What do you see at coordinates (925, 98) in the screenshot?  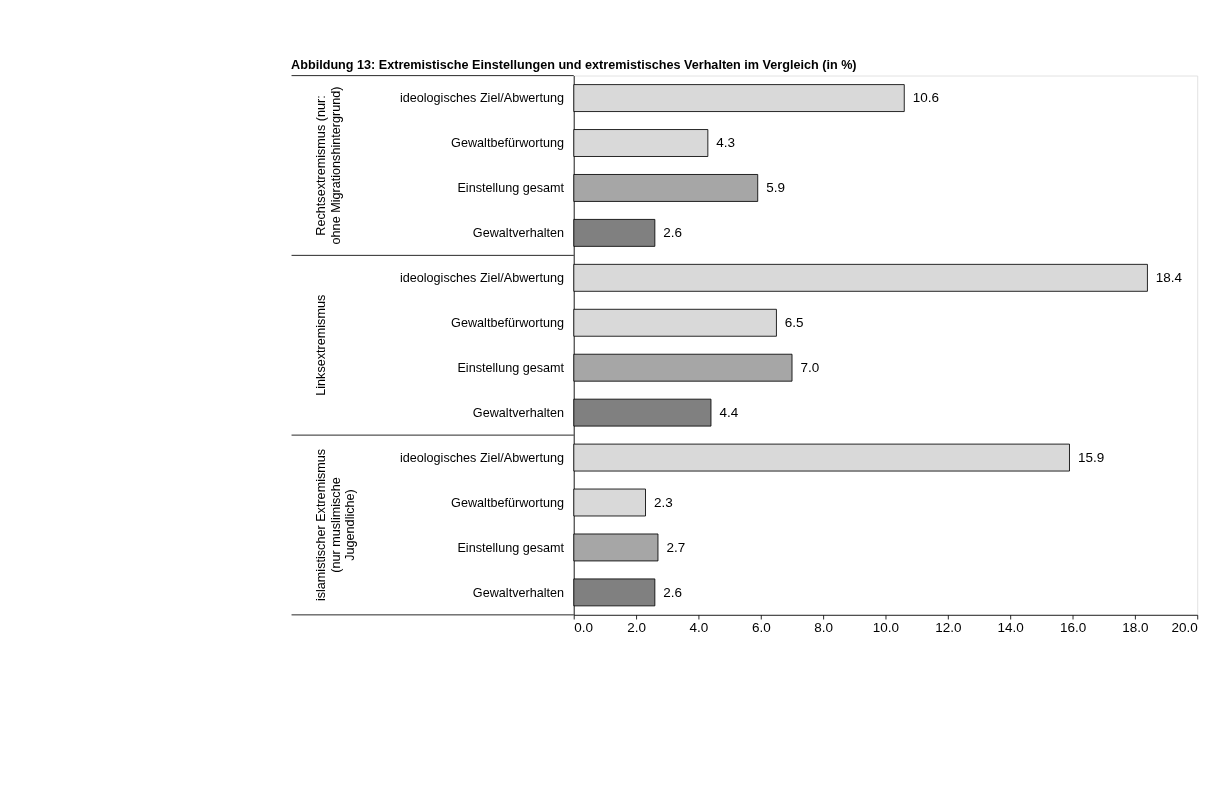 I see `data-label: 10.6` at bounding box center [925, 98].